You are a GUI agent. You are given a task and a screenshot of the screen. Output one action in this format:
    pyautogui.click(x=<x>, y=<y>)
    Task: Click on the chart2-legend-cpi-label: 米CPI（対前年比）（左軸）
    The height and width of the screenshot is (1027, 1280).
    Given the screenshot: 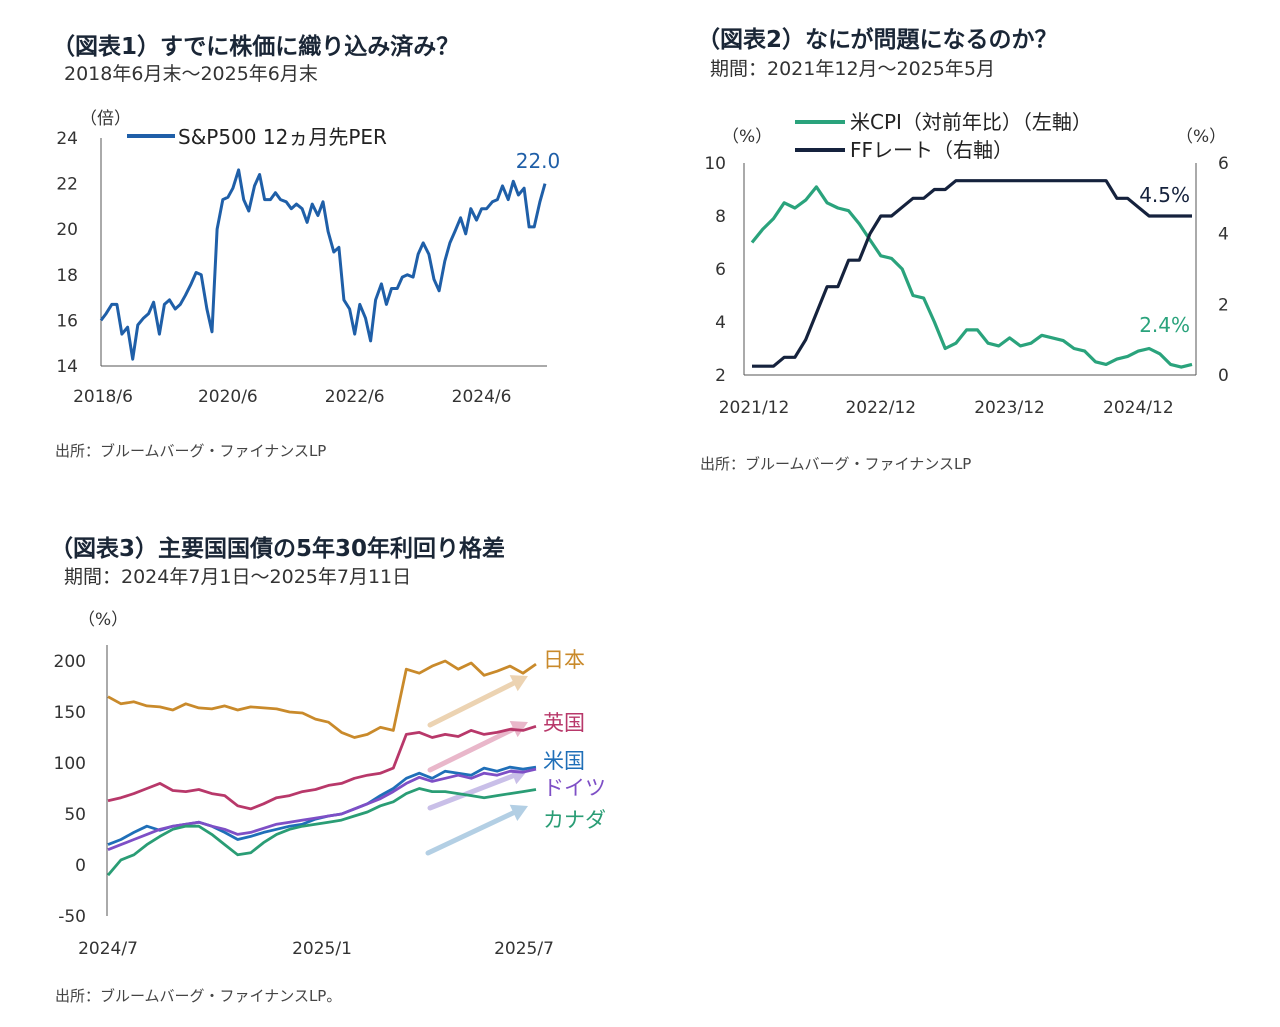 What is the action you would take?
    pyautogui.click(x=971, y=122)
    